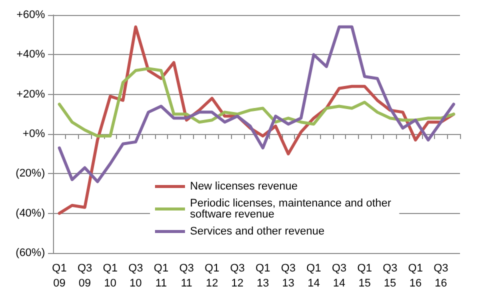 This screenshot has width=483, height=291. What do you see at coordinates (110, 276) in the screenshot?
I see `x-tick-label: Q1 10` at bounding box center [110, 276].